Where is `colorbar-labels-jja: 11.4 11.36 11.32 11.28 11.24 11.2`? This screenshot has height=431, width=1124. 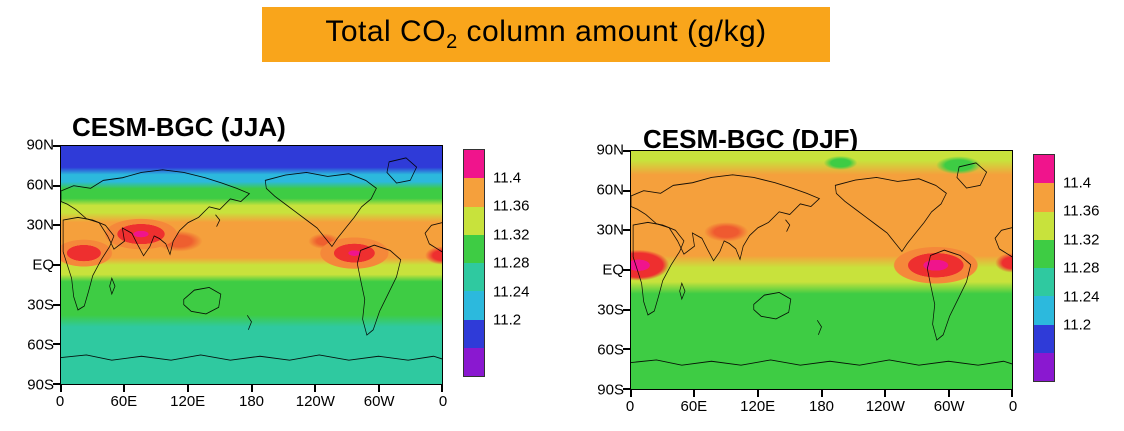
colorbar-labels-jja: 11.4 11.36 11.32 11.28 11.24 11.2 is located at coordinates (520, 263).